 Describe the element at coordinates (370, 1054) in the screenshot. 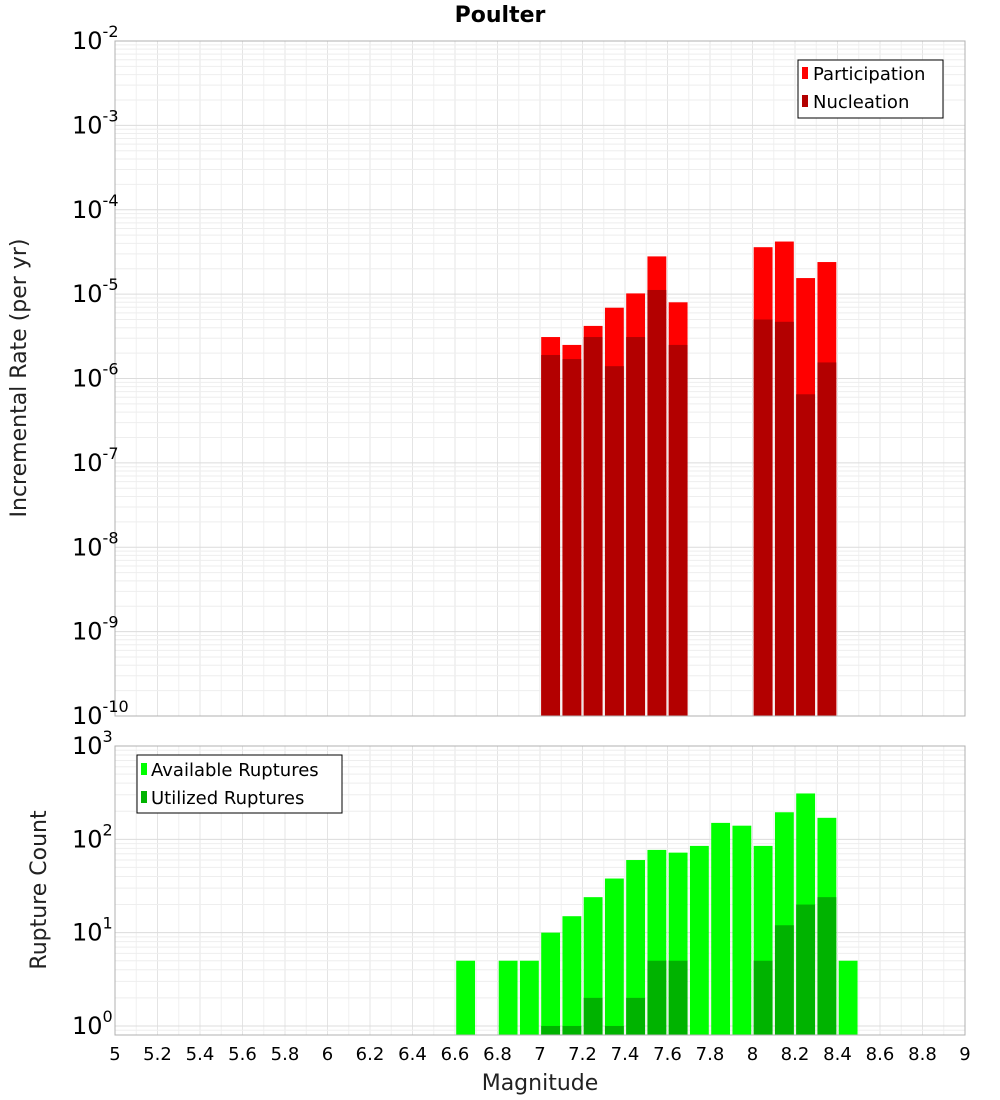

I see `x-tick-label: 6.2` at that location.